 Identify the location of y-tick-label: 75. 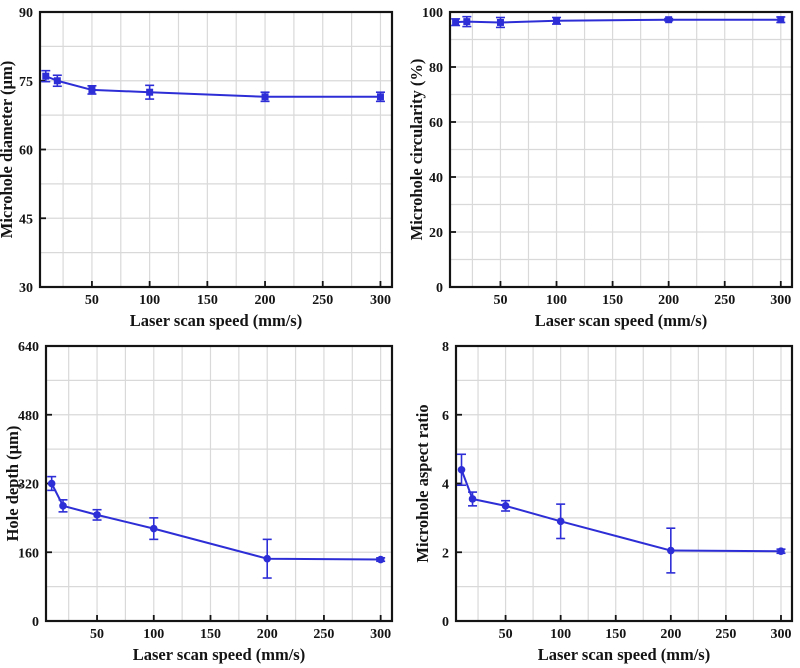
(26, 82).